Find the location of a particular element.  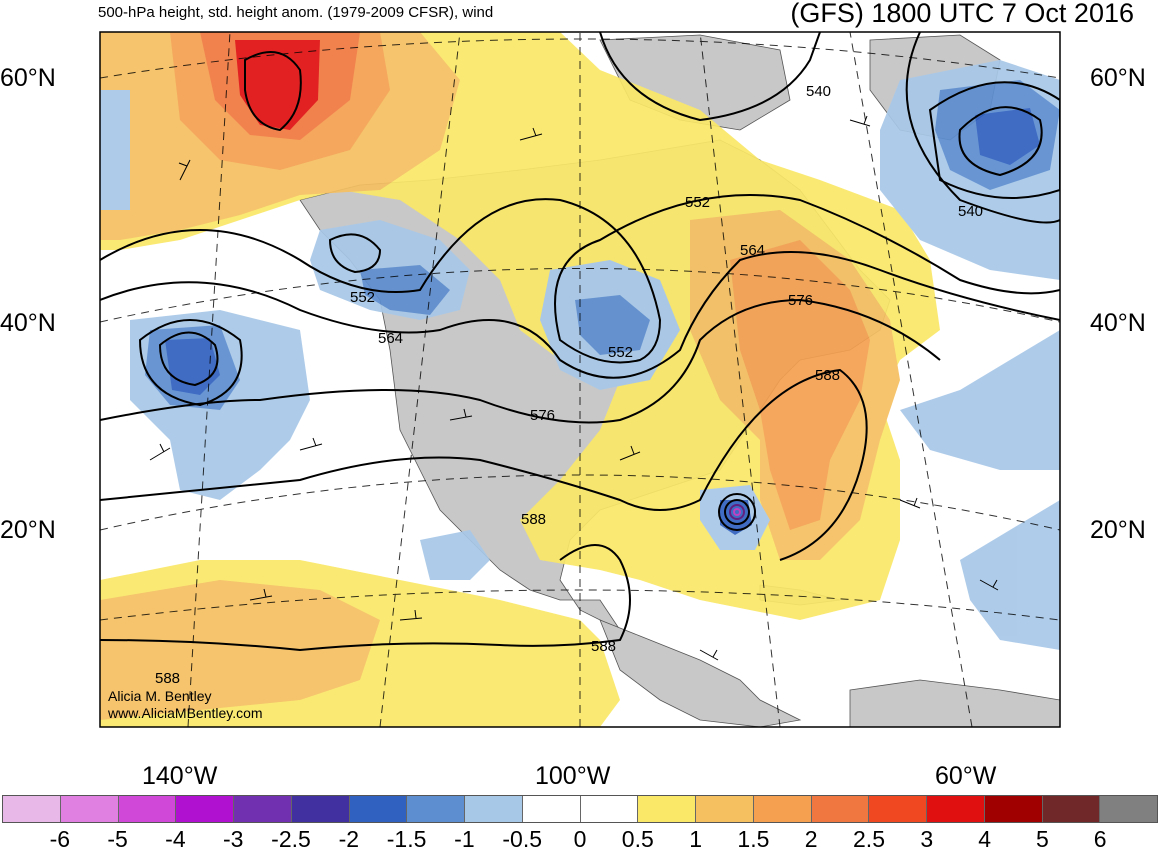

contour-pacific-low-outer is located at coordinates (190, 363).